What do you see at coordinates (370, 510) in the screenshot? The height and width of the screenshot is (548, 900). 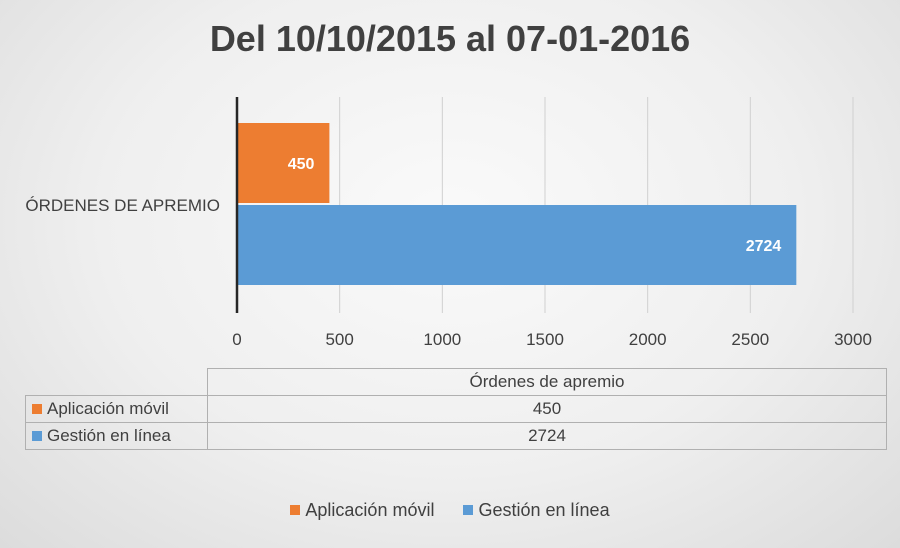 I see `legend-label: Aplicación móvil` at bounding box center [370, 510].